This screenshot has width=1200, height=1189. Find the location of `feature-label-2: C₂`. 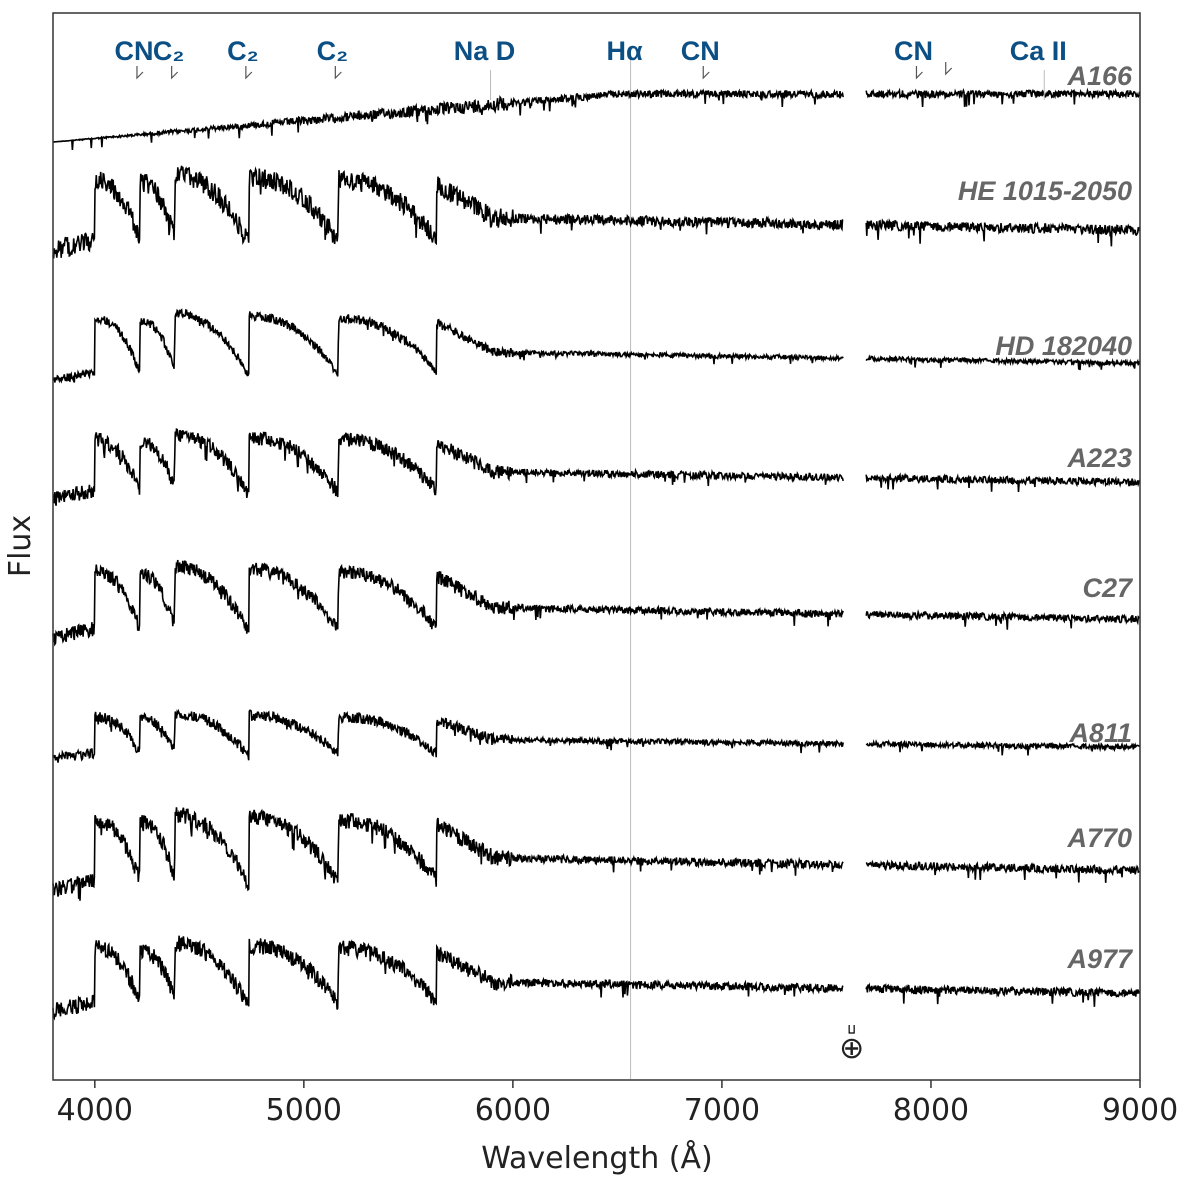

feature-label-2: C₂ is located at coordinates (243, 51).